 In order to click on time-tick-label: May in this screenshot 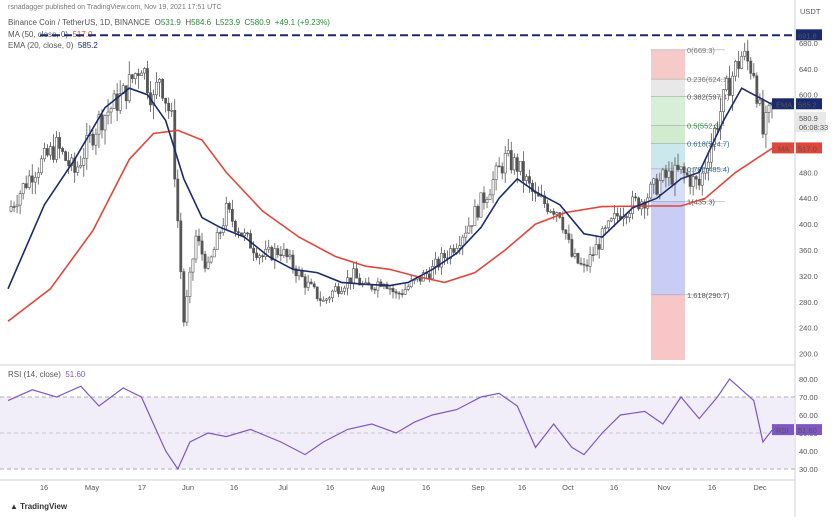, I will do `click(92, 487)`.